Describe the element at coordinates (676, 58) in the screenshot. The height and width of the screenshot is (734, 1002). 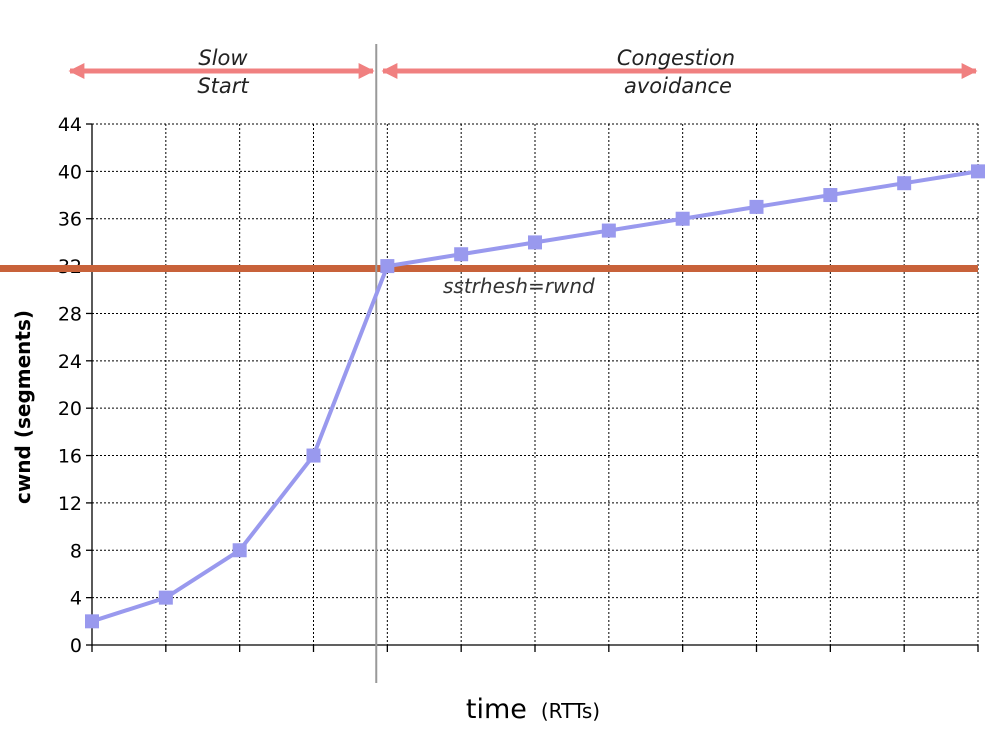
I see `congestion-label-line1: Congestion` at that location.